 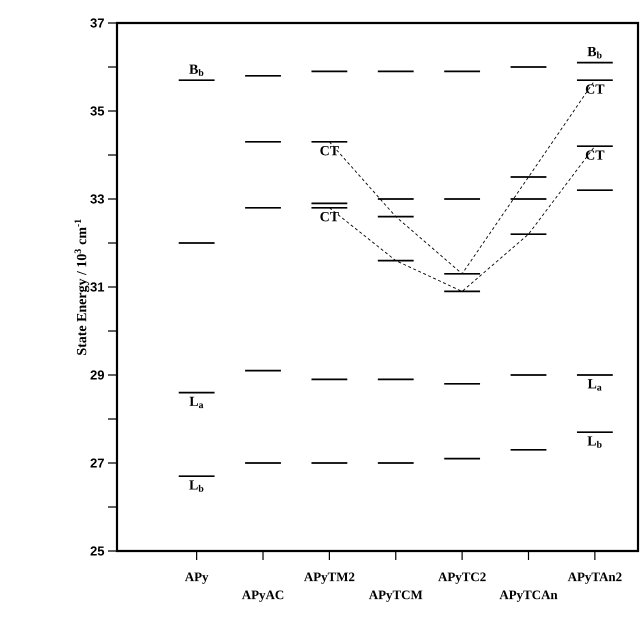 I want to click on y-tick-label: 31, so click(x=97, y=287).